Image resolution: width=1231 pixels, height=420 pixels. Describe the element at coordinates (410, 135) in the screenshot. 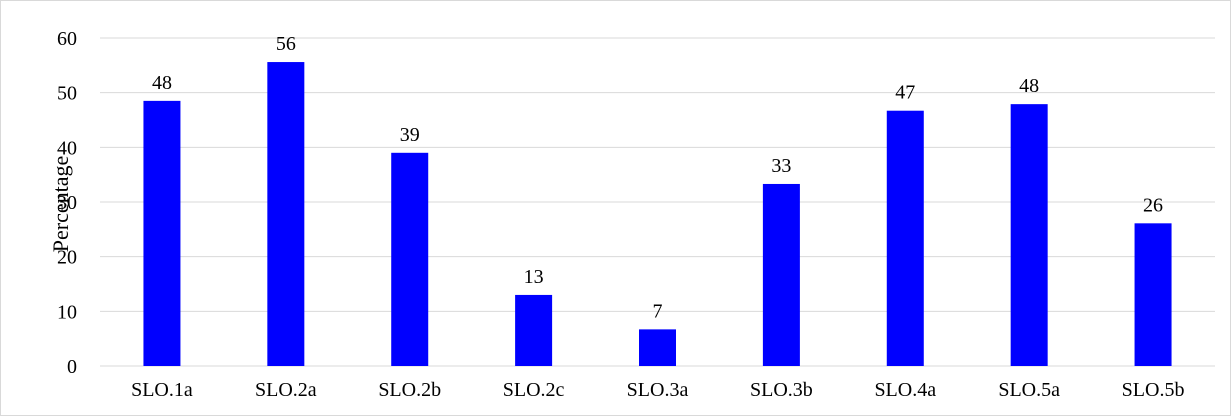

I see `data-label: 39` at that location.